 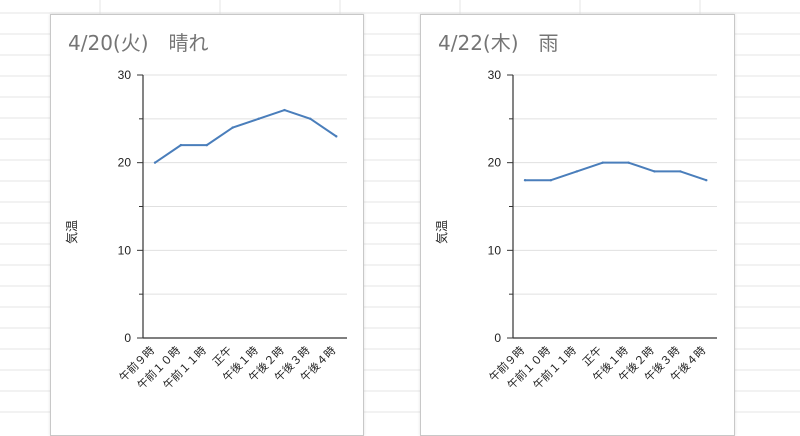 I want to click on chart-title: 4/20(火) 晴れ, so click(x=138, y=43).